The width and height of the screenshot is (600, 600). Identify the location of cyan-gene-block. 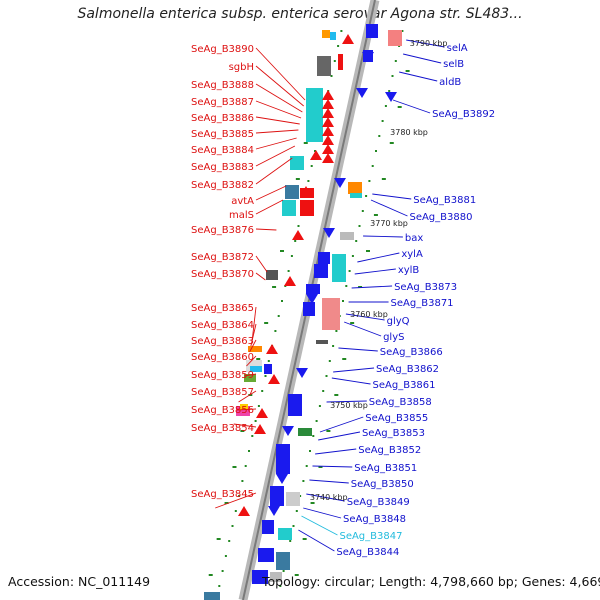
(314, 115).